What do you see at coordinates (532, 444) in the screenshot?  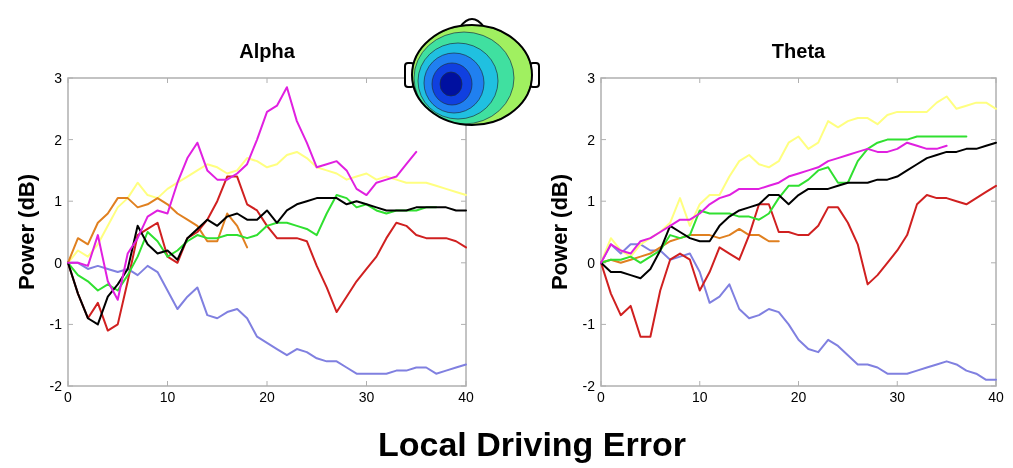 I see `x-axis-title: Local Driving Error` at bounding box center [532, 444].